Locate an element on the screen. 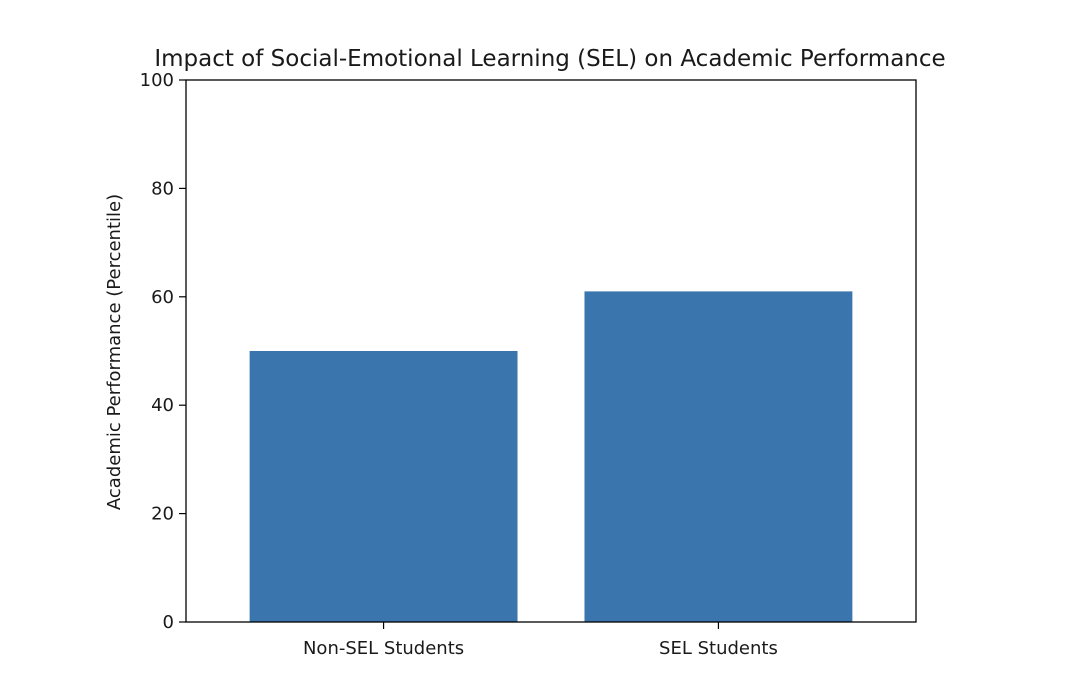  x-tick-label-1: SEL Students is located at coordinates (718, 648).